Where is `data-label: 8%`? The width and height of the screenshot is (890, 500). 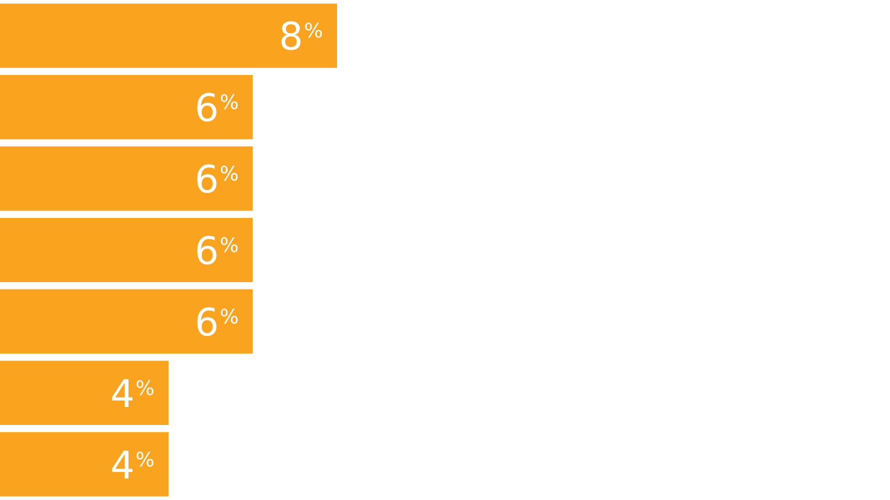
data-label: 8% is located at coordinates (301, 36).